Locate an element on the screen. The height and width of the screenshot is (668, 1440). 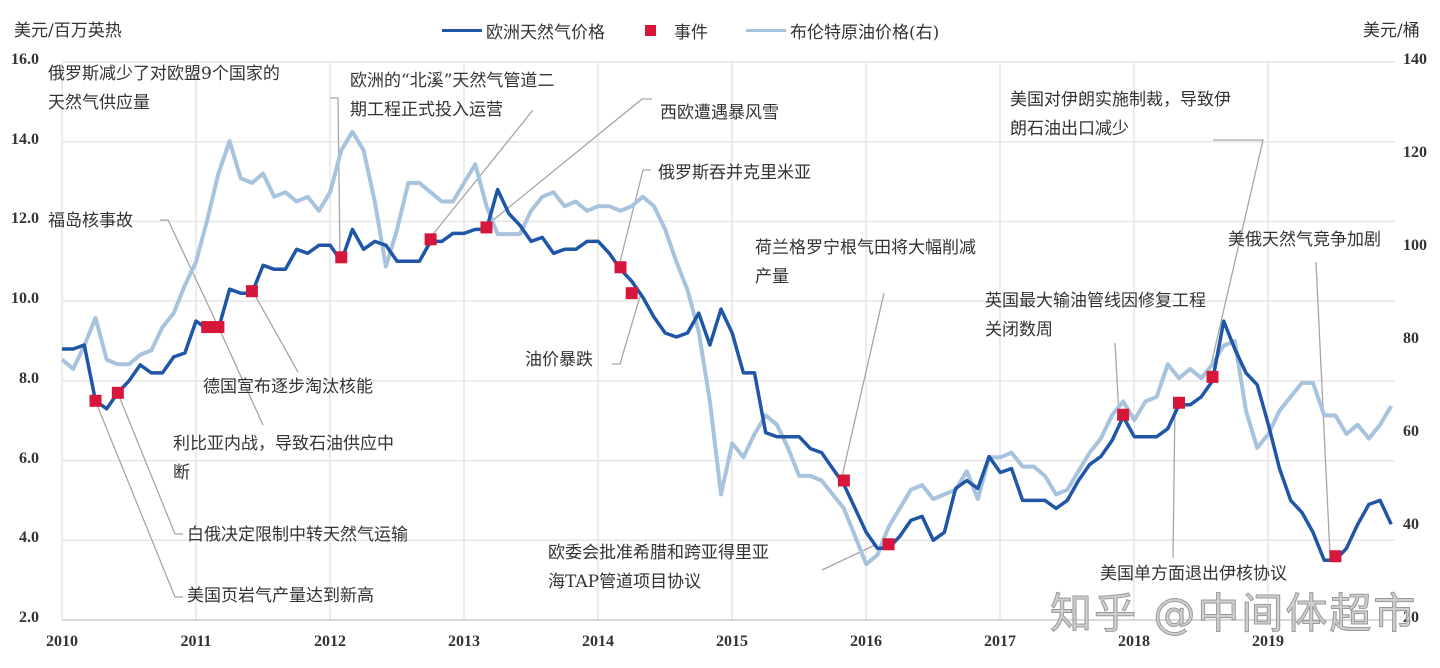
x-tick: 2012 is located at coordinates (330, 641).